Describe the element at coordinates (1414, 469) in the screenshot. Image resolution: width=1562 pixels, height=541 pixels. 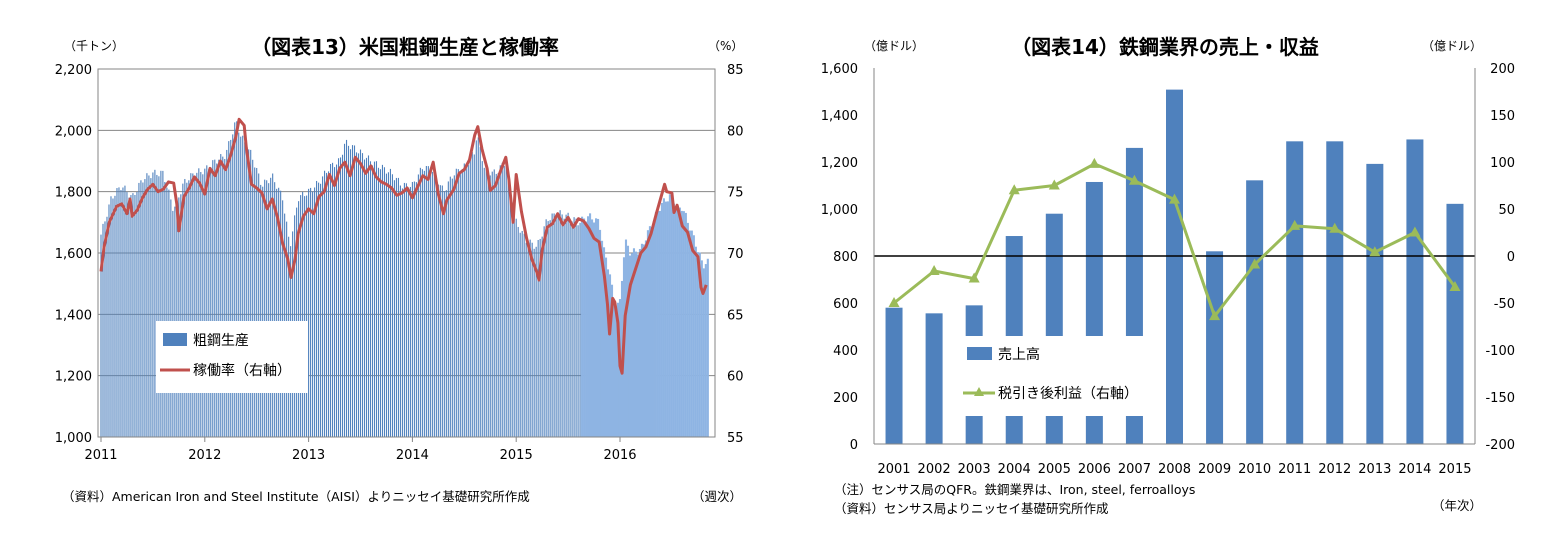
I see `x-tick-label: 2014` at that location.